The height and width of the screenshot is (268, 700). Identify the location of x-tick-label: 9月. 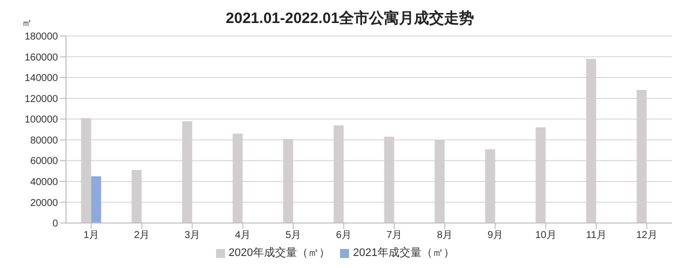
(495, 236).